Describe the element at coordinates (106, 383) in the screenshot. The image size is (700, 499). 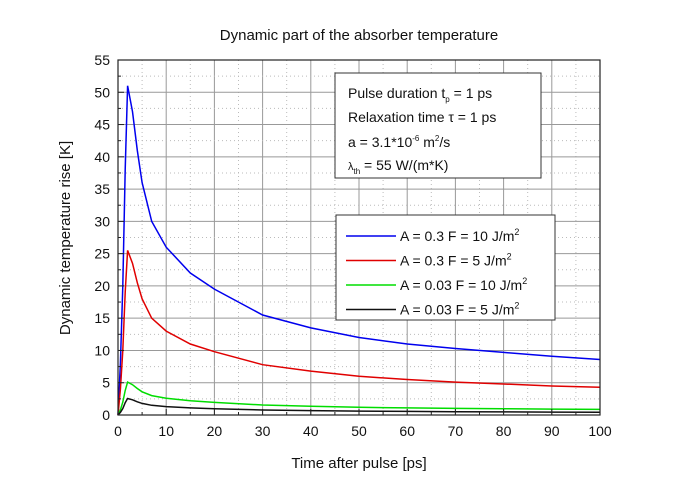
I see `y-tick-label: 5` at that location.